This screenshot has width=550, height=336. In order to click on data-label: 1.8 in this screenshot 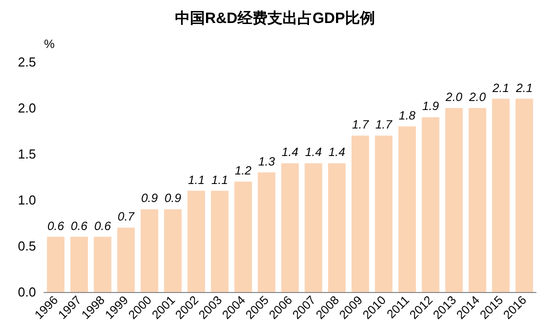, I will do `click(407, 115)`.